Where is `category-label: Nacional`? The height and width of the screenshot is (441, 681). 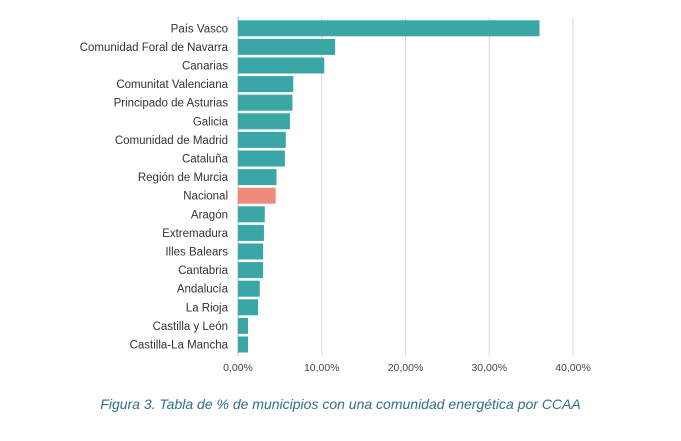 category-label: Nacional is located at coordinates (205, 197).